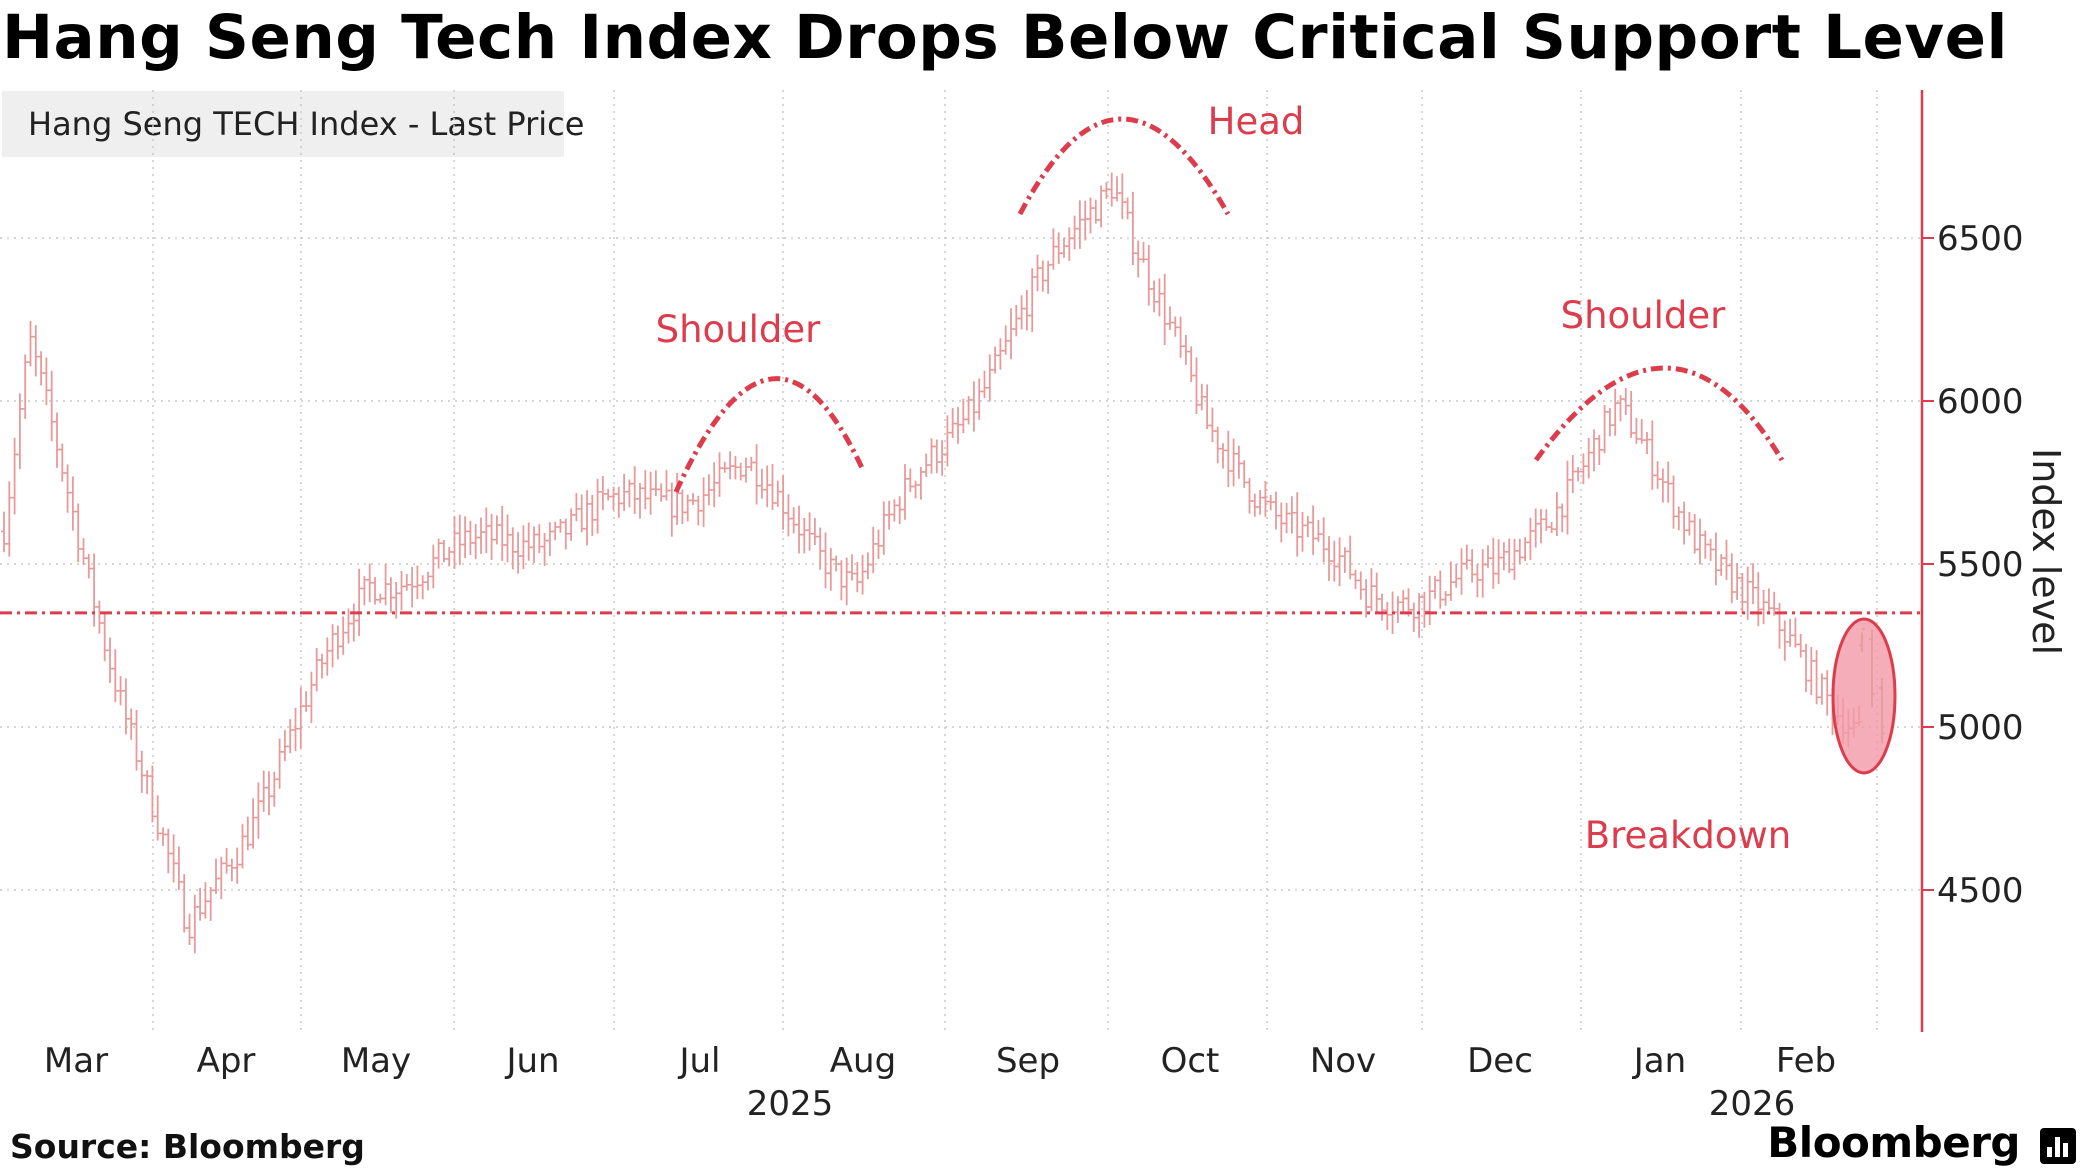 Image resolution: width=2082 pixels, height=1168 pixels. Describe the element at coordinates (2046, 551) in the screenshot. I see `y-axis-title: Index level` at that location.